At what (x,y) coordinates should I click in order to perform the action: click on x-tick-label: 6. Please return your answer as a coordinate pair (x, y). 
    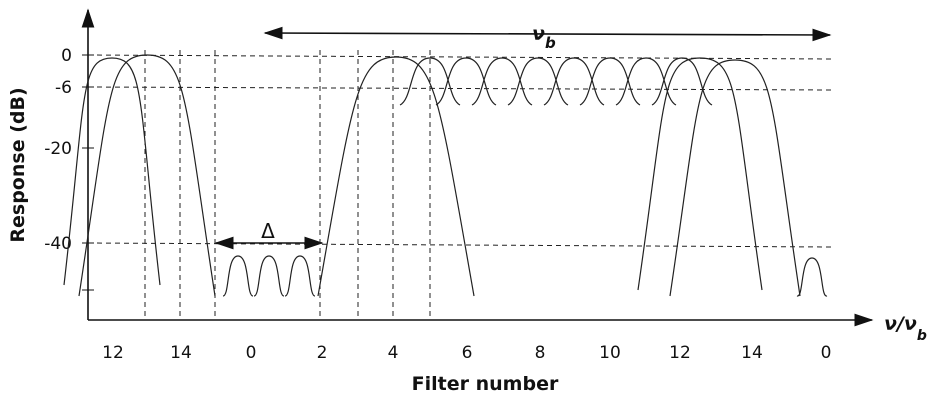
    Looking at the image, I should click on (467, 353).